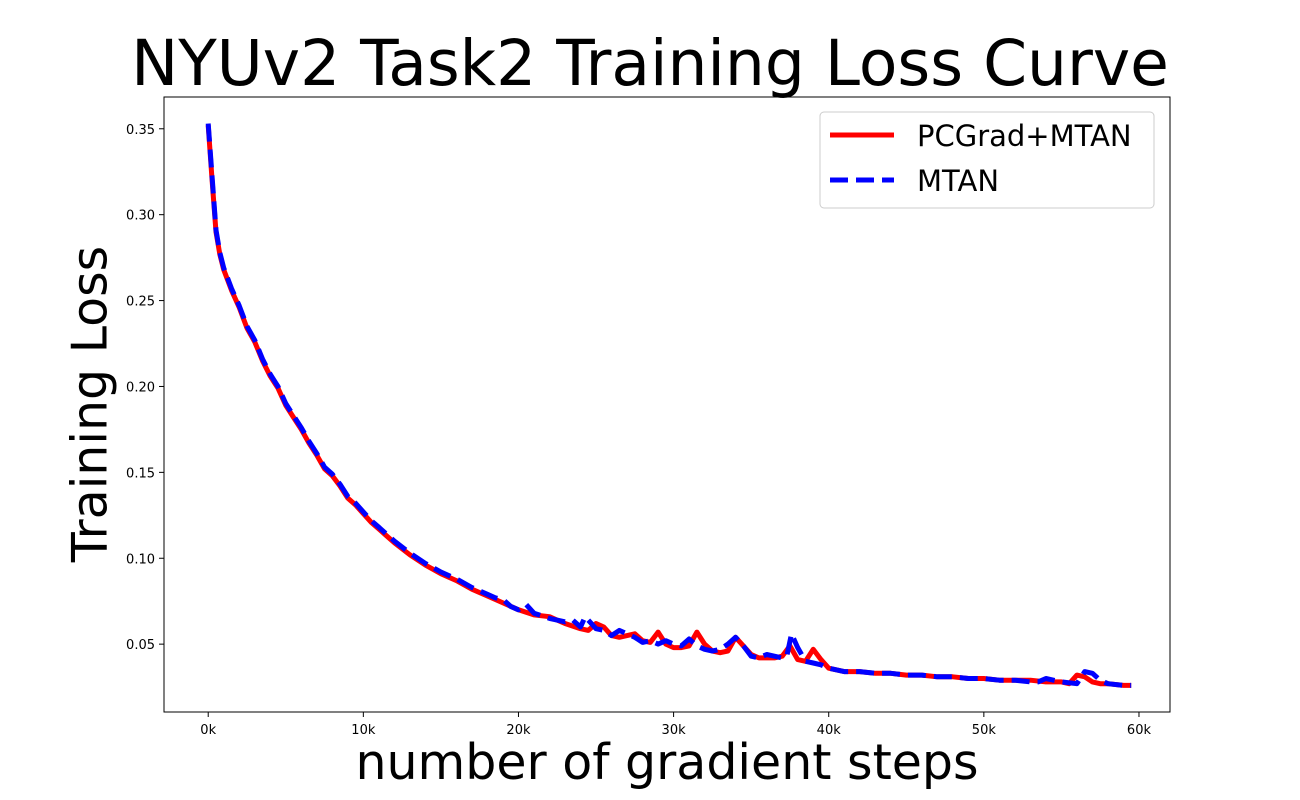 This screenshot has height=800, width=1300. I want to click on x-tick-label: 20k, so click(518, 730).